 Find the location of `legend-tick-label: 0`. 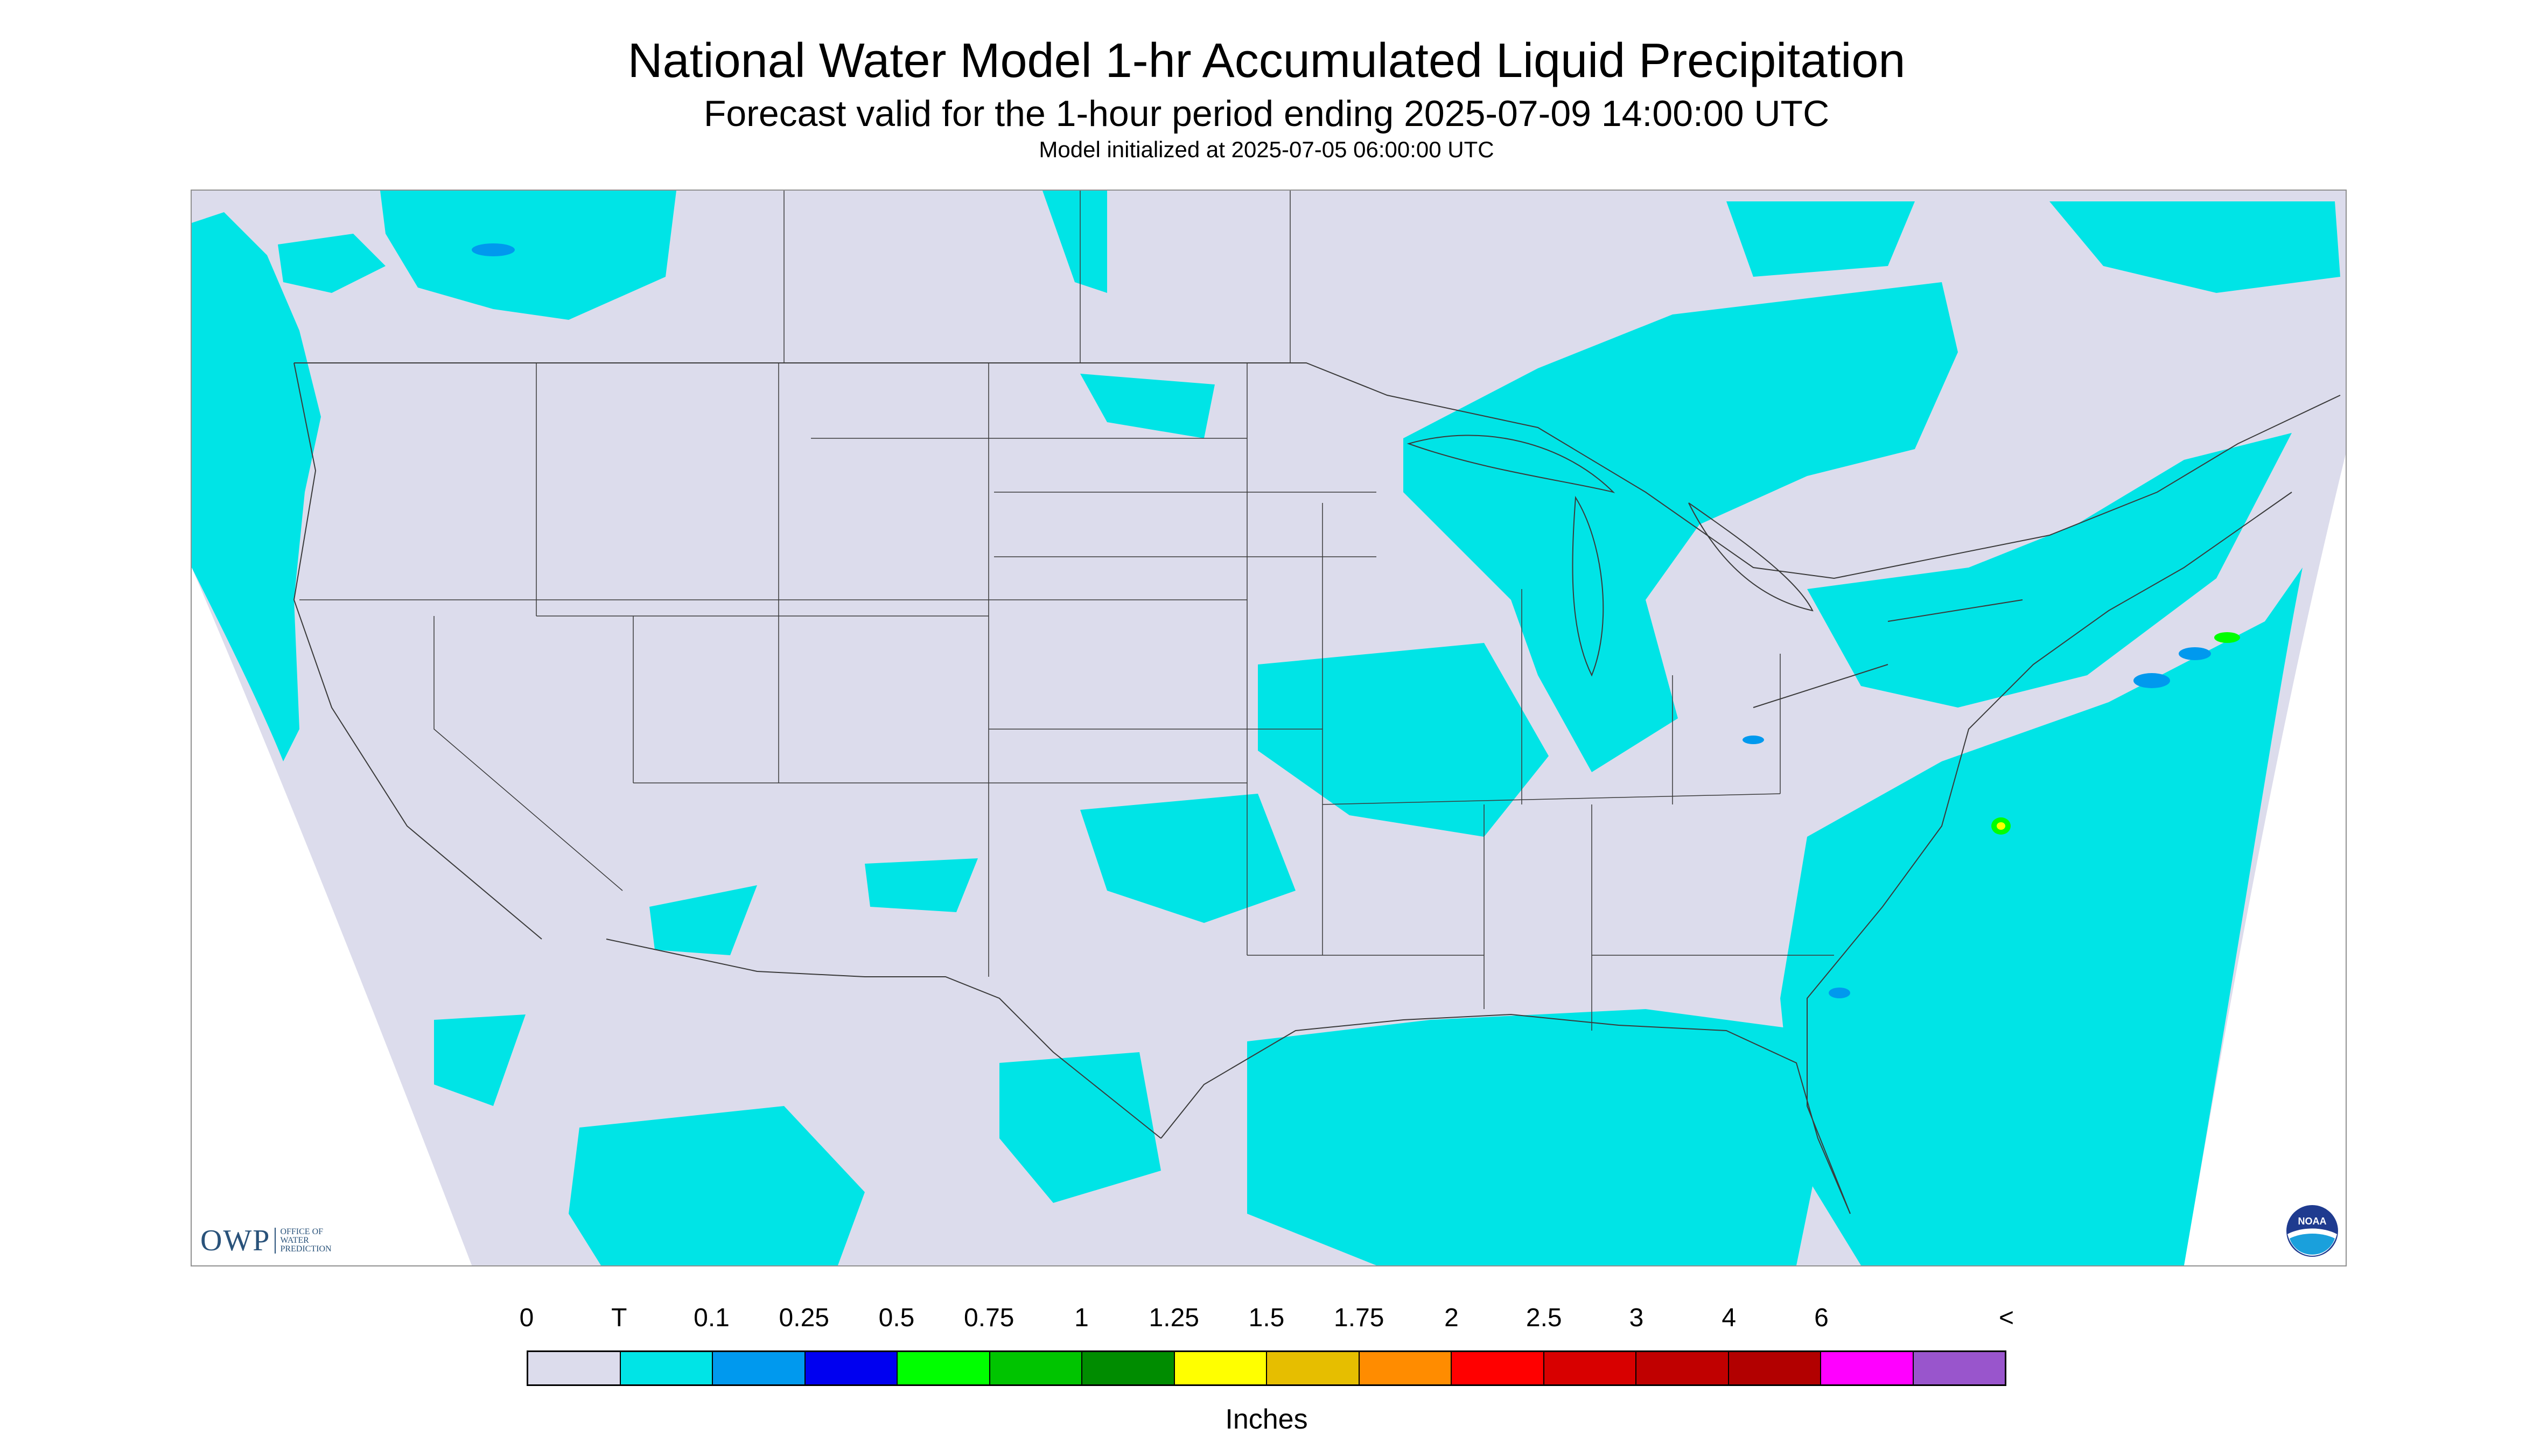

legend-tick-label: 0 is located at coordinates (526, 1318).